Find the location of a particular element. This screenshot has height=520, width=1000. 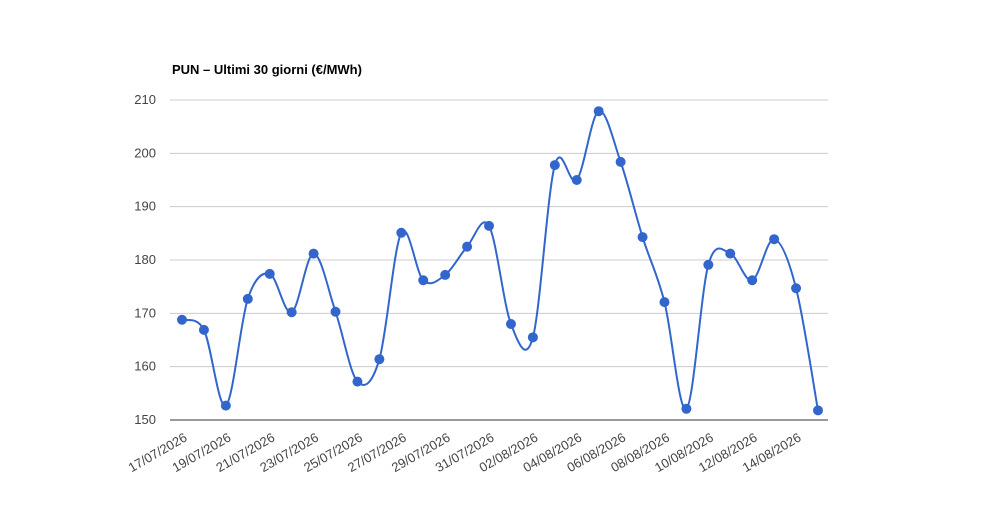

y-tick-label: 200 is located at coordinates (145, 152).